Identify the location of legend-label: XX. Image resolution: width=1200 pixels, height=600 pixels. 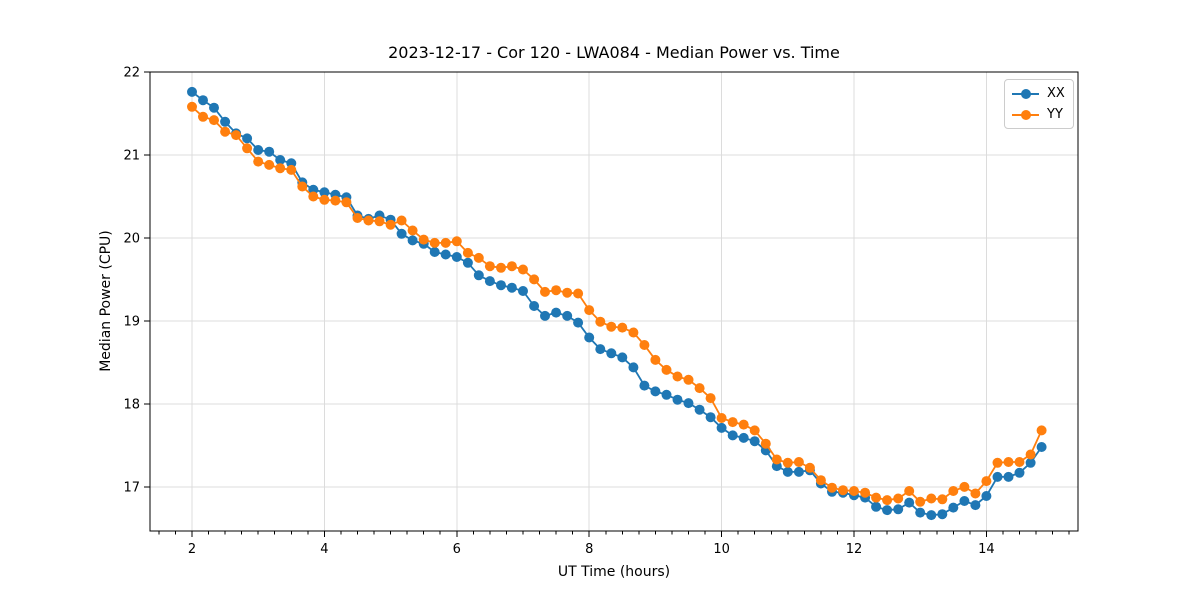
(1056, 93).